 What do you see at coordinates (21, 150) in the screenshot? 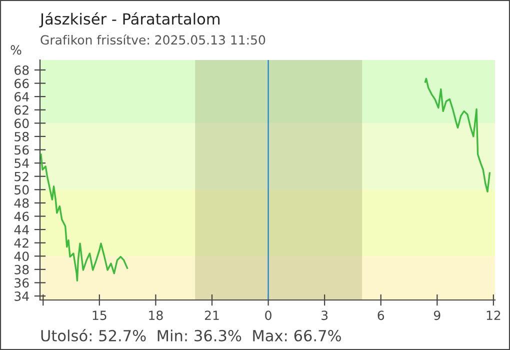
I see `y-tick-label: 56` at bounding box center [21, 150].